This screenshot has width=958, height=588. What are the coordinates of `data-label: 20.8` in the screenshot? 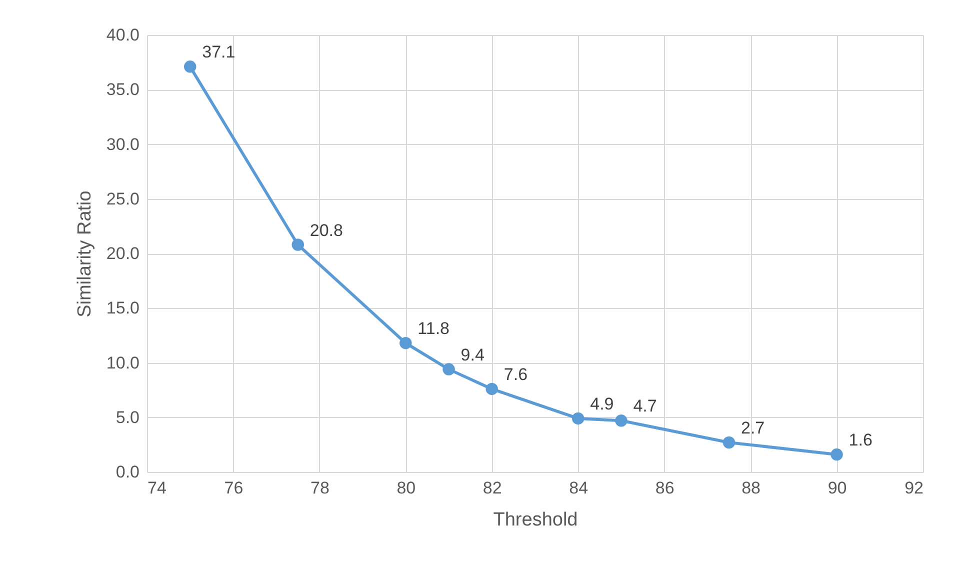 It's located at (326, 230).